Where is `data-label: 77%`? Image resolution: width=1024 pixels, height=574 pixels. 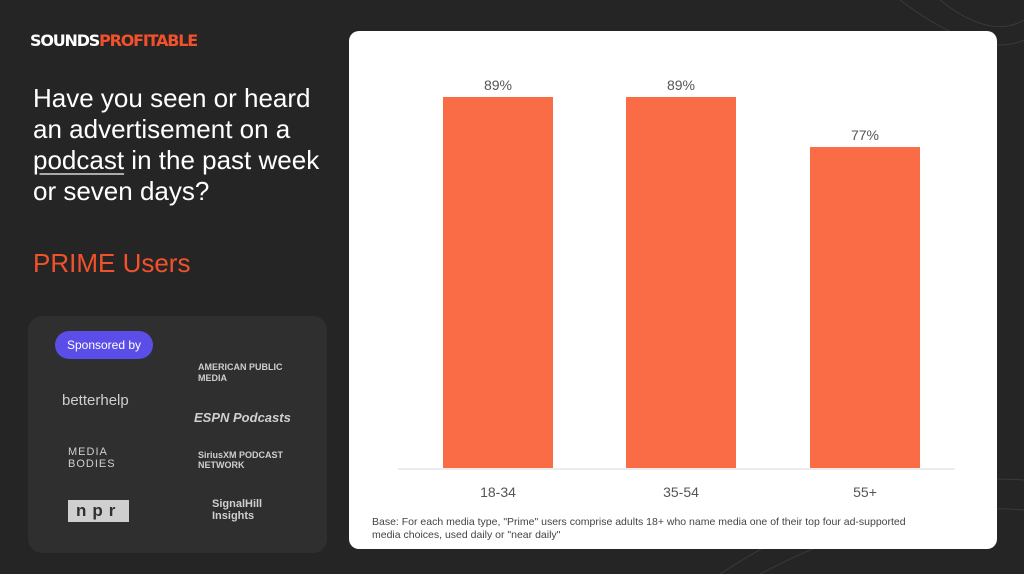 data-label: 77% is located at coordinates (865, 135).